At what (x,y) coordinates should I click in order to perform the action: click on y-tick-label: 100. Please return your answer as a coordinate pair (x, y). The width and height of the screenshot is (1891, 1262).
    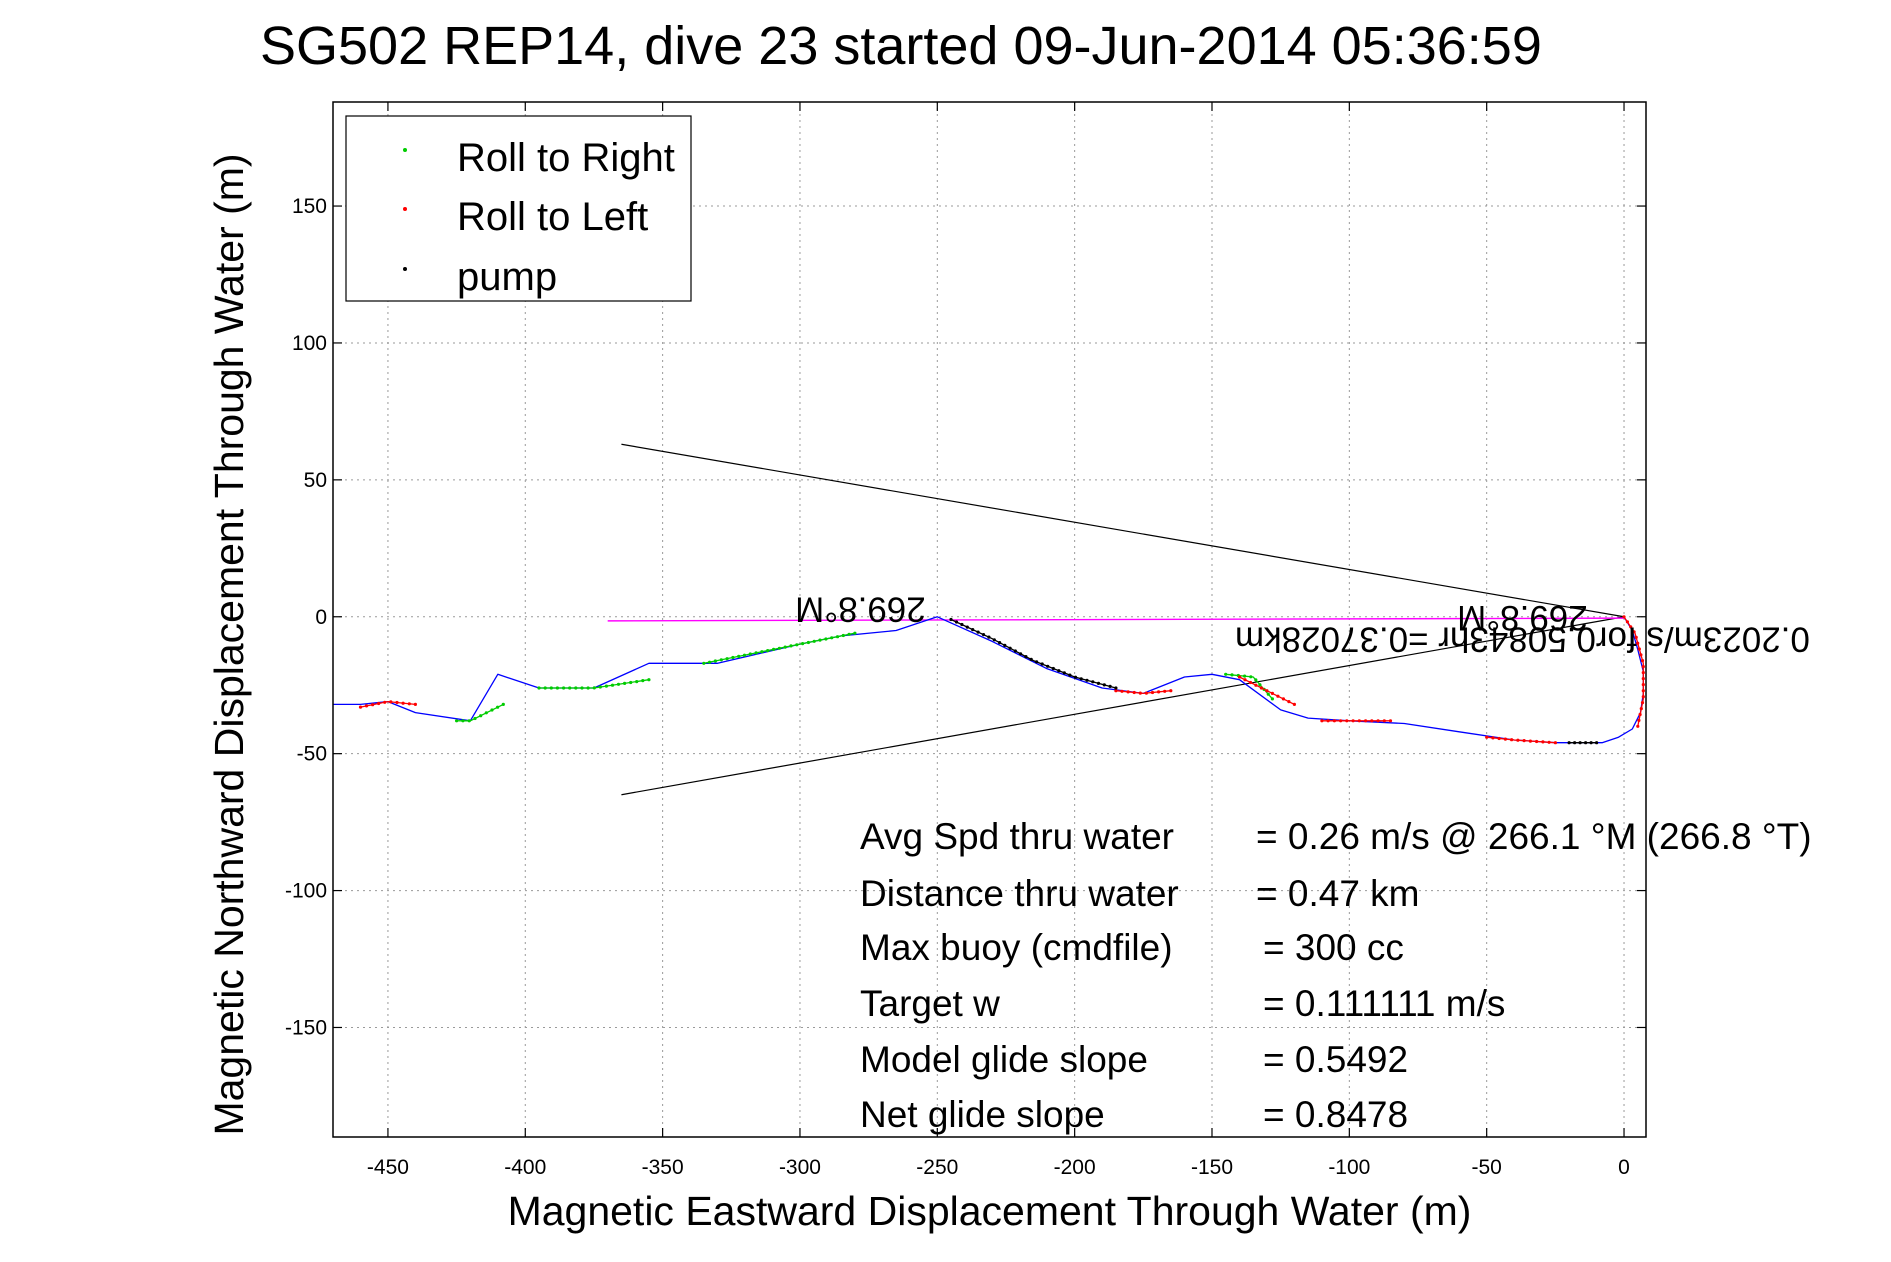
    Looking at the image, I should click on (309, 343).